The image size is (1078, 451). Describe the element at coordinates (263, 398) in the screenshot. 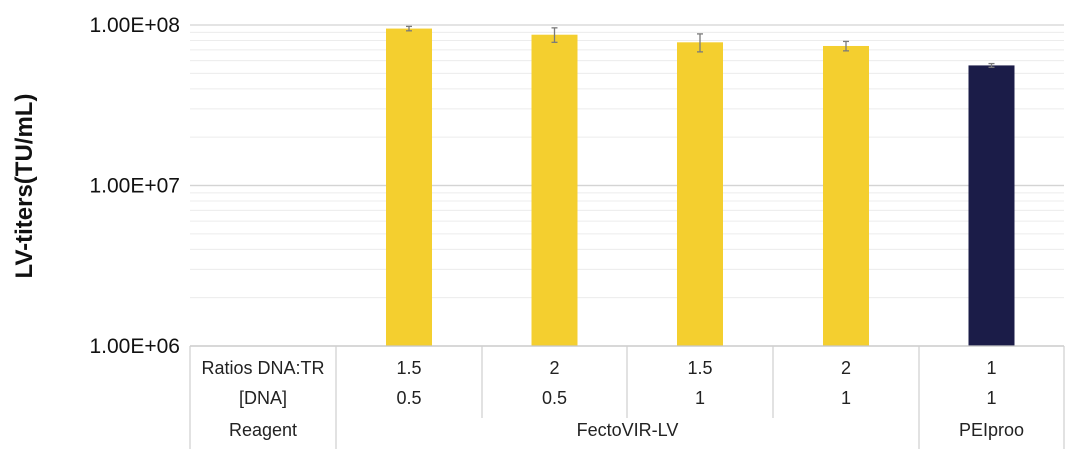

I see `table-row-header: [DNA]` at that location.